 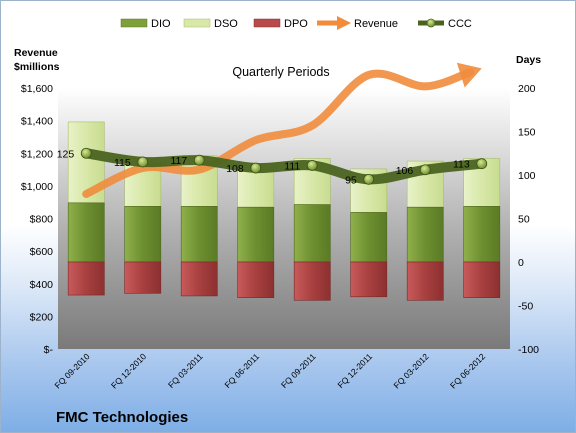 I want to click on left-axis-title-line1: Revenue, so click(x=36, y=53).